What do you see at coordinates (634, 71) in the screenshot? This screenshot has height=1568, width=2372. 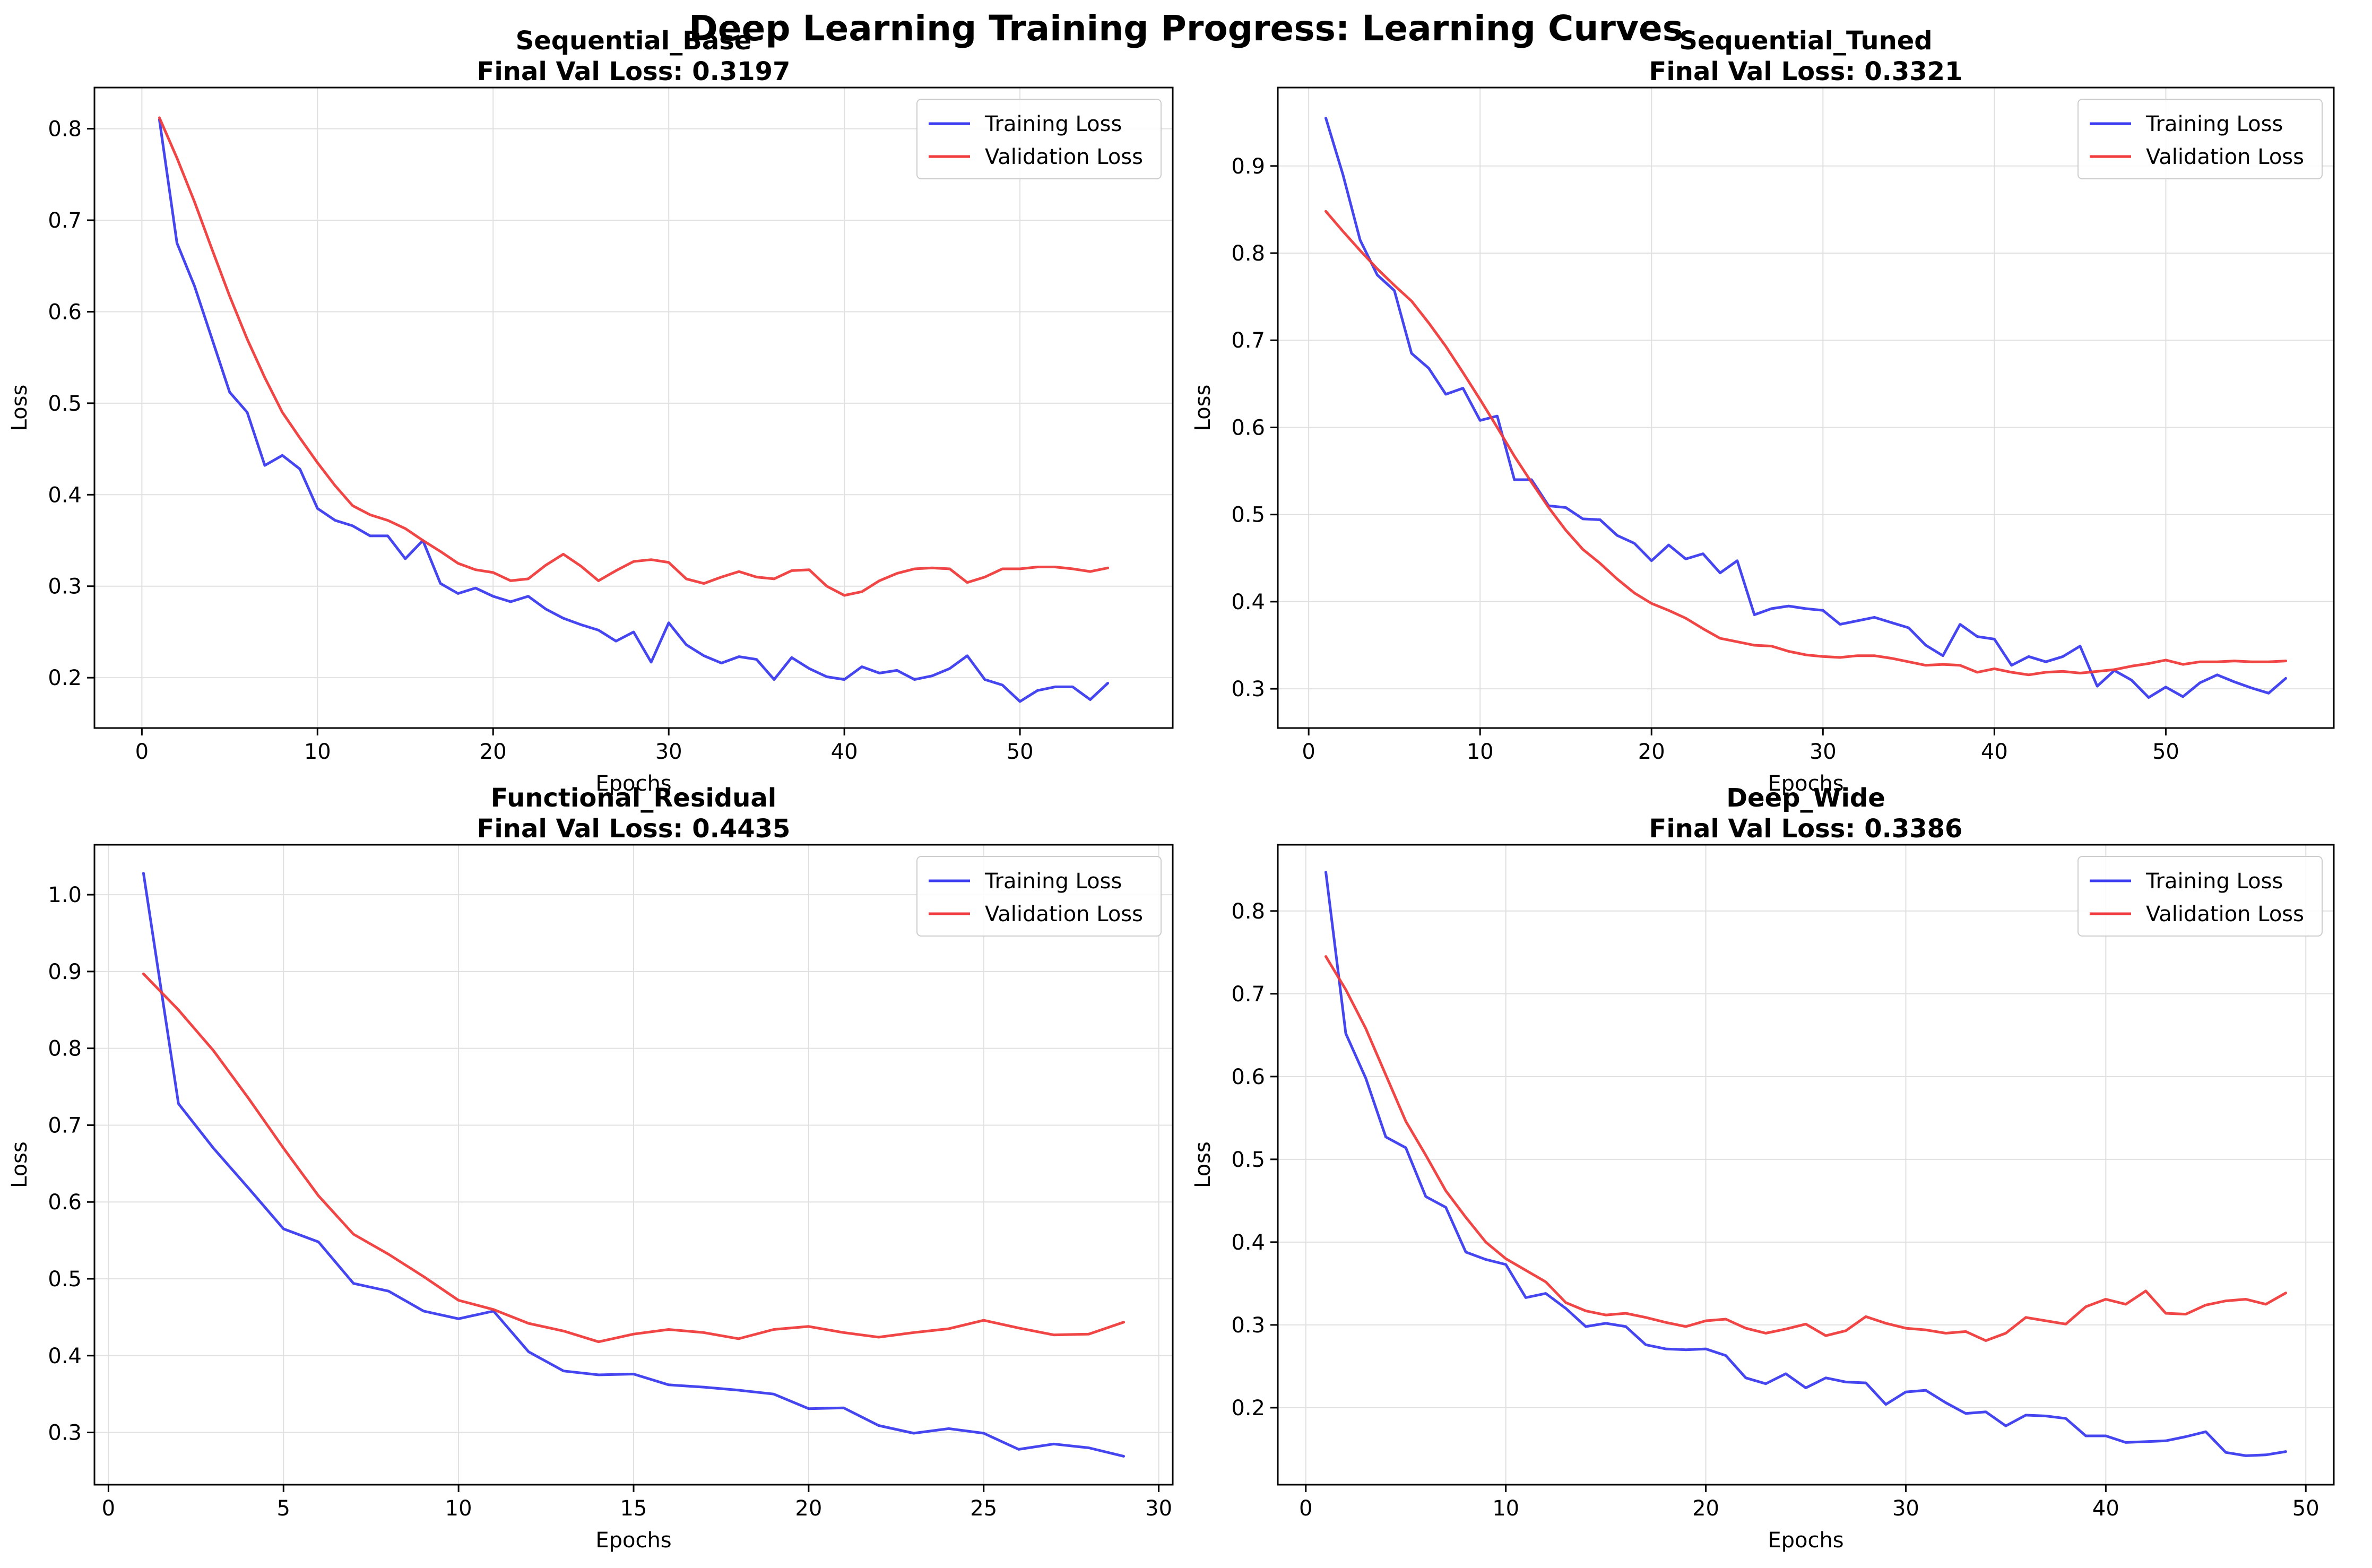 I see `panel-subtitle: Final Val Loss: 0.3197` at bounding box center [634, 71].